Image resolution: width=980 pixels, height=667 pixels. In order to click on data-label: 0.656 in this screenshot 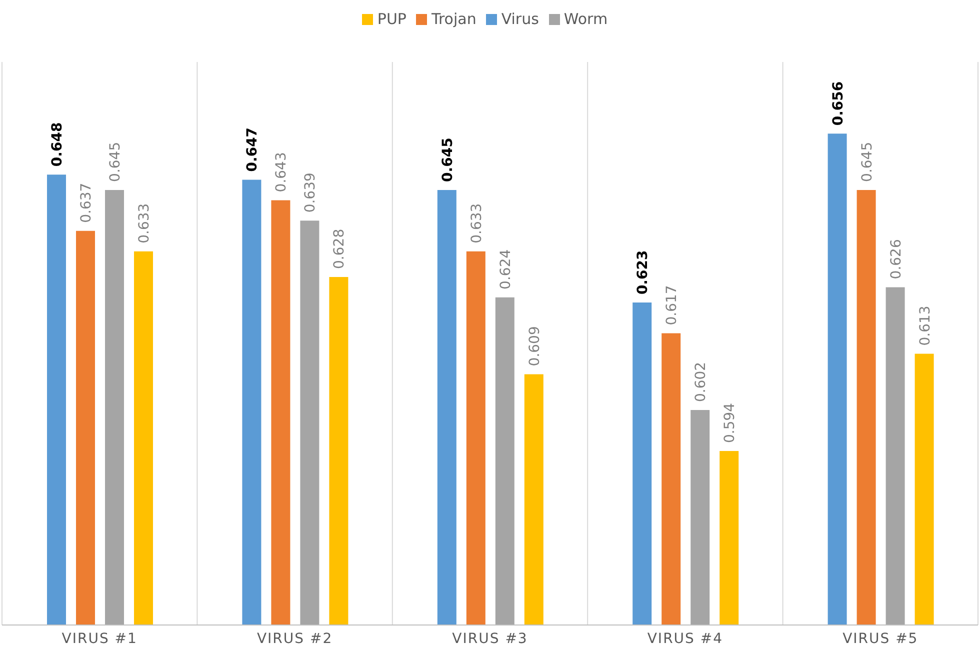, I will do `click(838, 103)`.